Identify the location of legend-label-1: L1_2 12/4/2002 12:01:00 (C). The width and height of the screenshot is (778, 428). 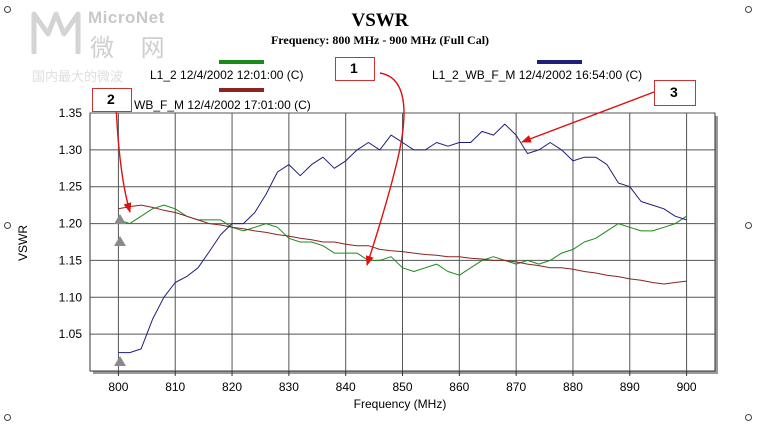
(226, 75).